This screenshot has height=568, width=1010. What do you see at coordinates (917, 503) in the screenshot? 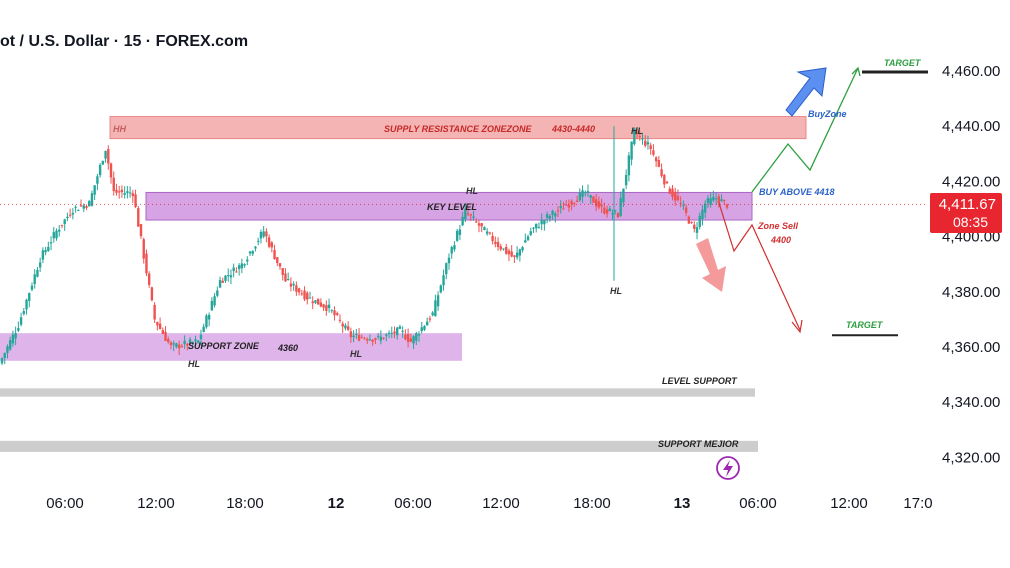
I see `x-tick-label: 17:0` at bounding box center [917, 503].